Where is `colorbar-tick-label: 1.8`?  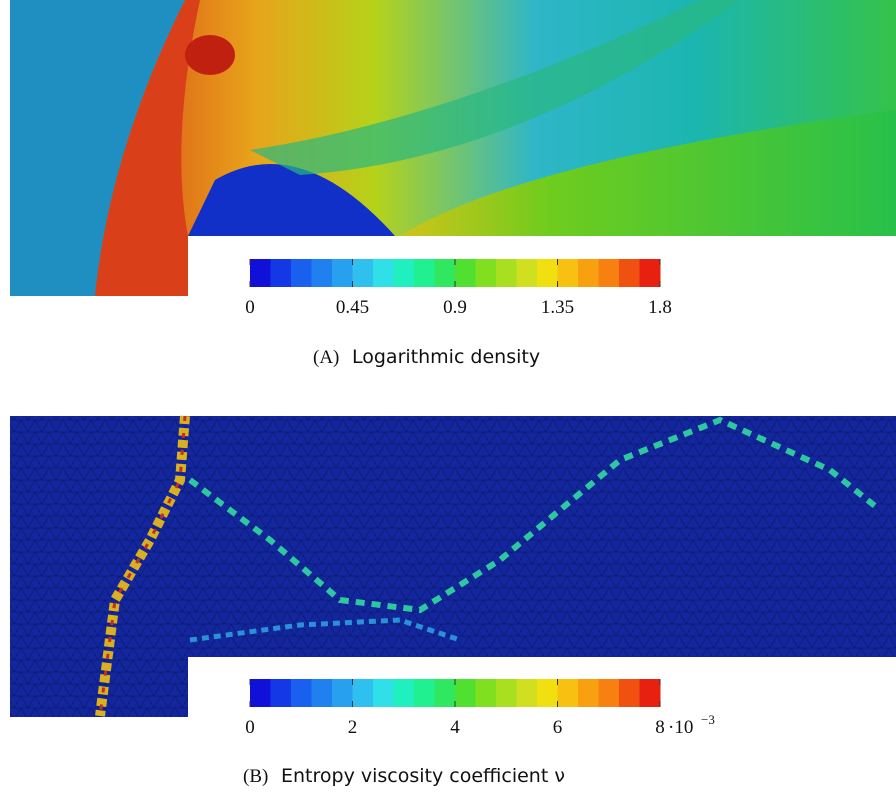
colorbar-tick-label: 1.8 is located at coordinates (660, 307).